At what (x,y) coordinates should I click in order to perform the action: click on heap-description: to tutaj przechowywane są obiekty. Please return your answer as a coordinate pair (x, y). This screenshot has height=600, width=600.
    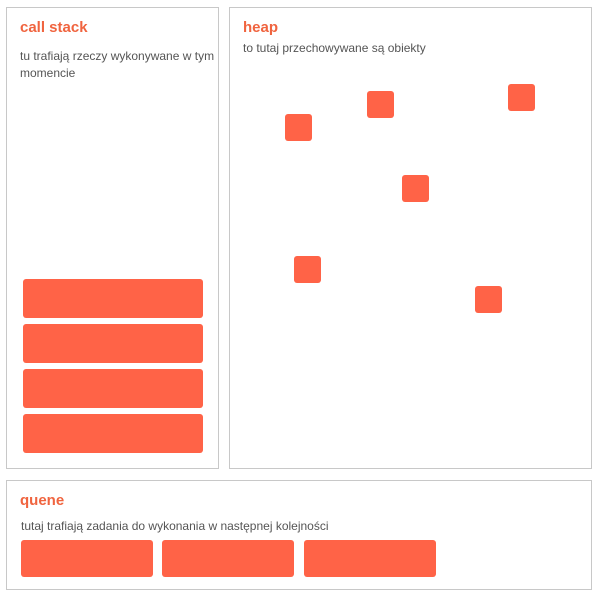
    Looking at the image, I should click on (334, 48).